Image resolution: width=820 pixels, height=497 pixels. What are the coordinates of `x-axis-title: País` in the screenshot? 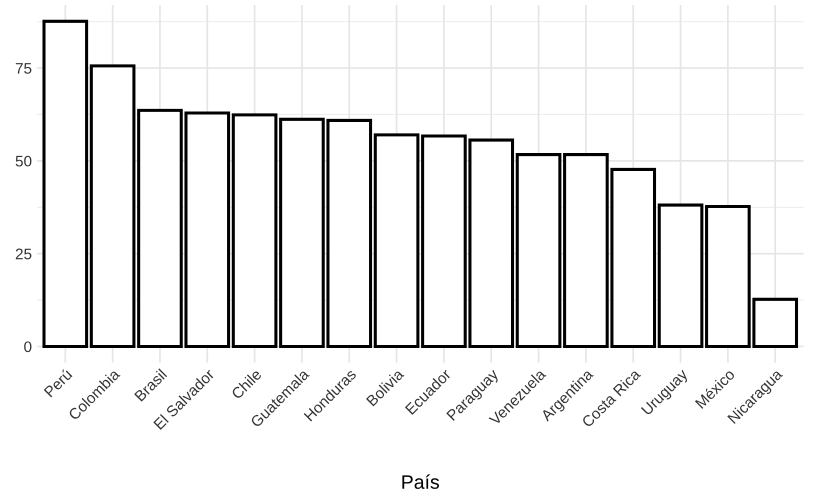 It's located at (420, 481).